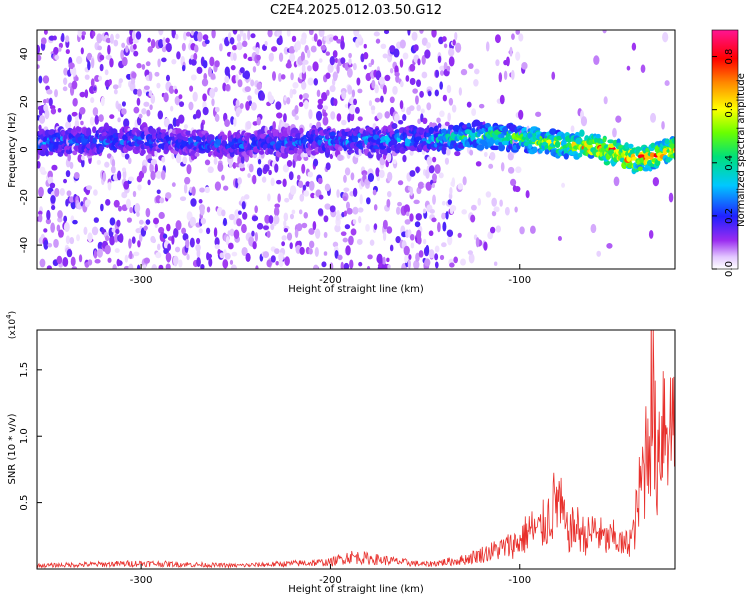 The image size is (750, 600). I want to click on colorbar-gradient, so click(725, 149).